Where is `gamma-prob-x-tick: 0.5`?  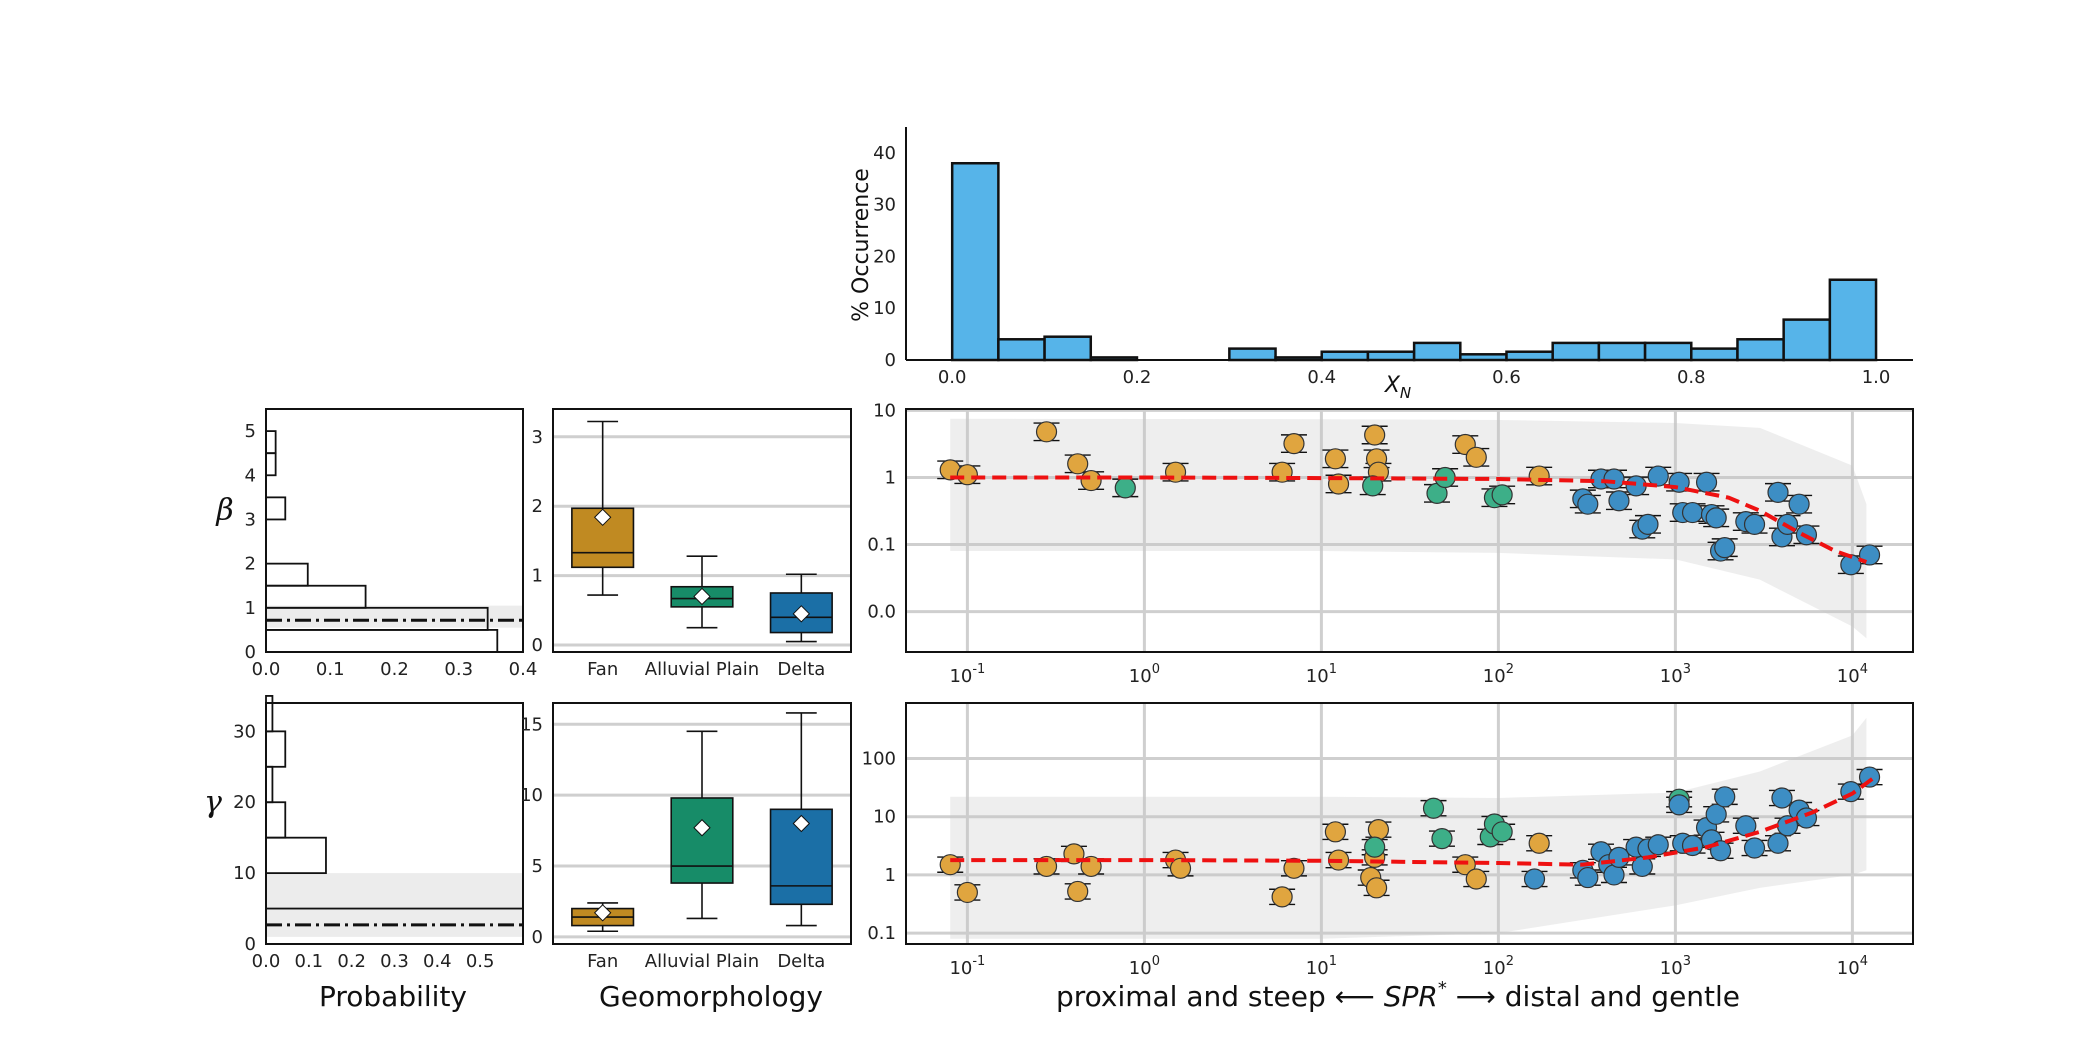
gamma-prob-x-tick: 0.5 is located at coordinates (480, 961).